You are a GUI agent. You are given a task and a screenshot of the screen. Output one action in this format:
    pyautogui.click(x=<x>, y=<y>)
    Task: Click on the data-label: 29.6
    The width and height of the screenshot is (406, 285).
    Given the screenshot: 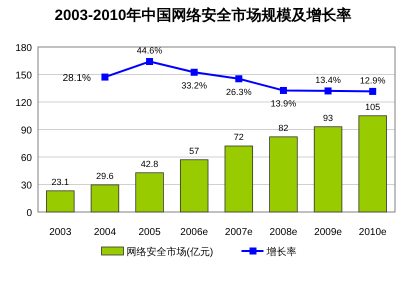 What is the action you would take?
    pyautogui.click(x=105, y=175)
    